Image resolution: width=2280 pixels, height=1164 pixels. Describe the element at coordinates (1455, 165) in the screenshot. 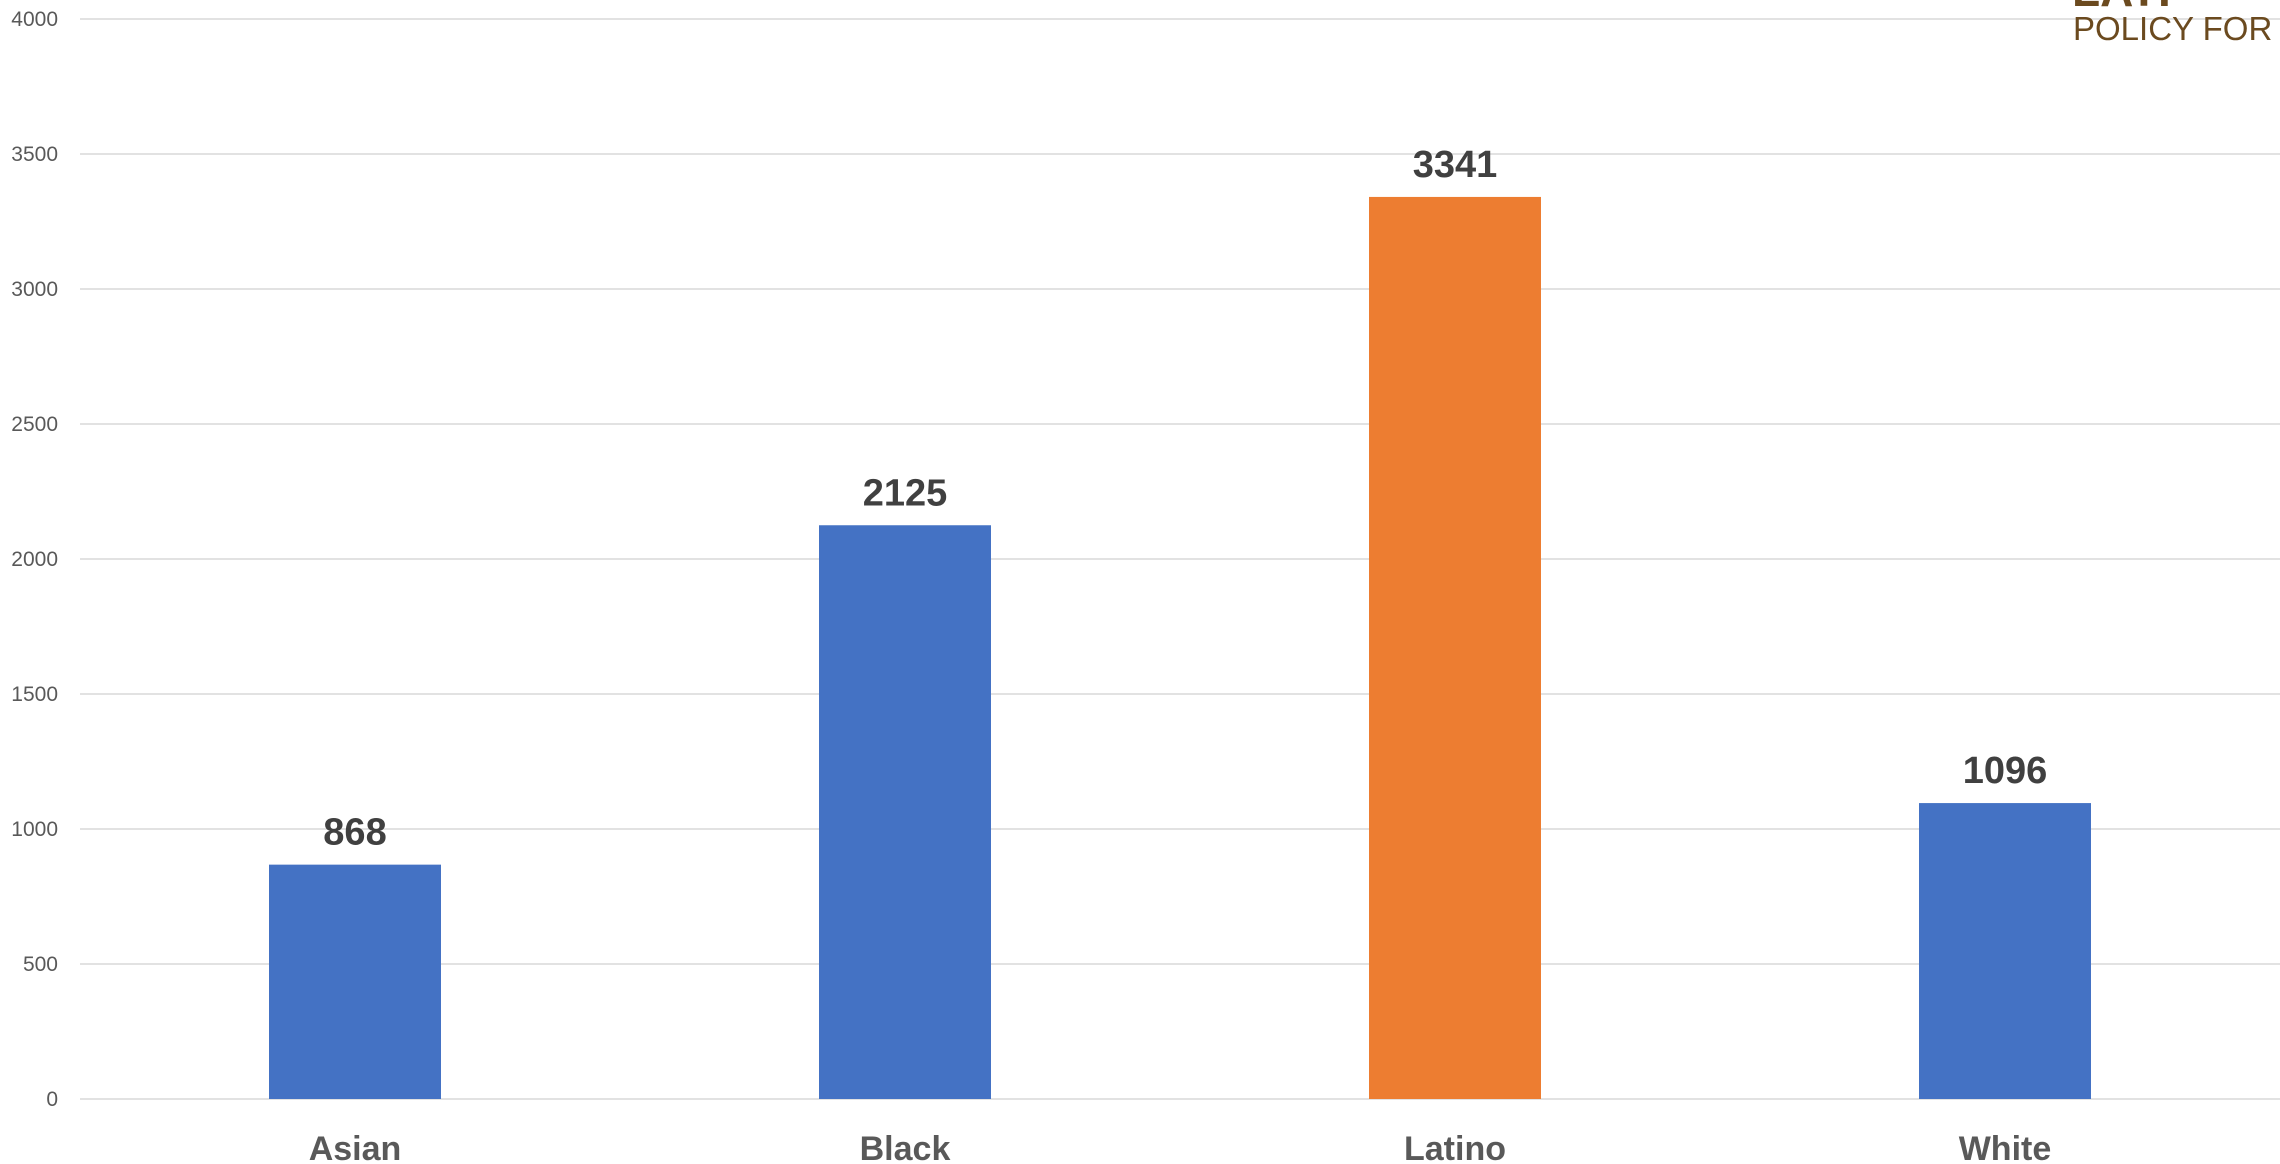

I see `data-label-latino: 3341` at that location.